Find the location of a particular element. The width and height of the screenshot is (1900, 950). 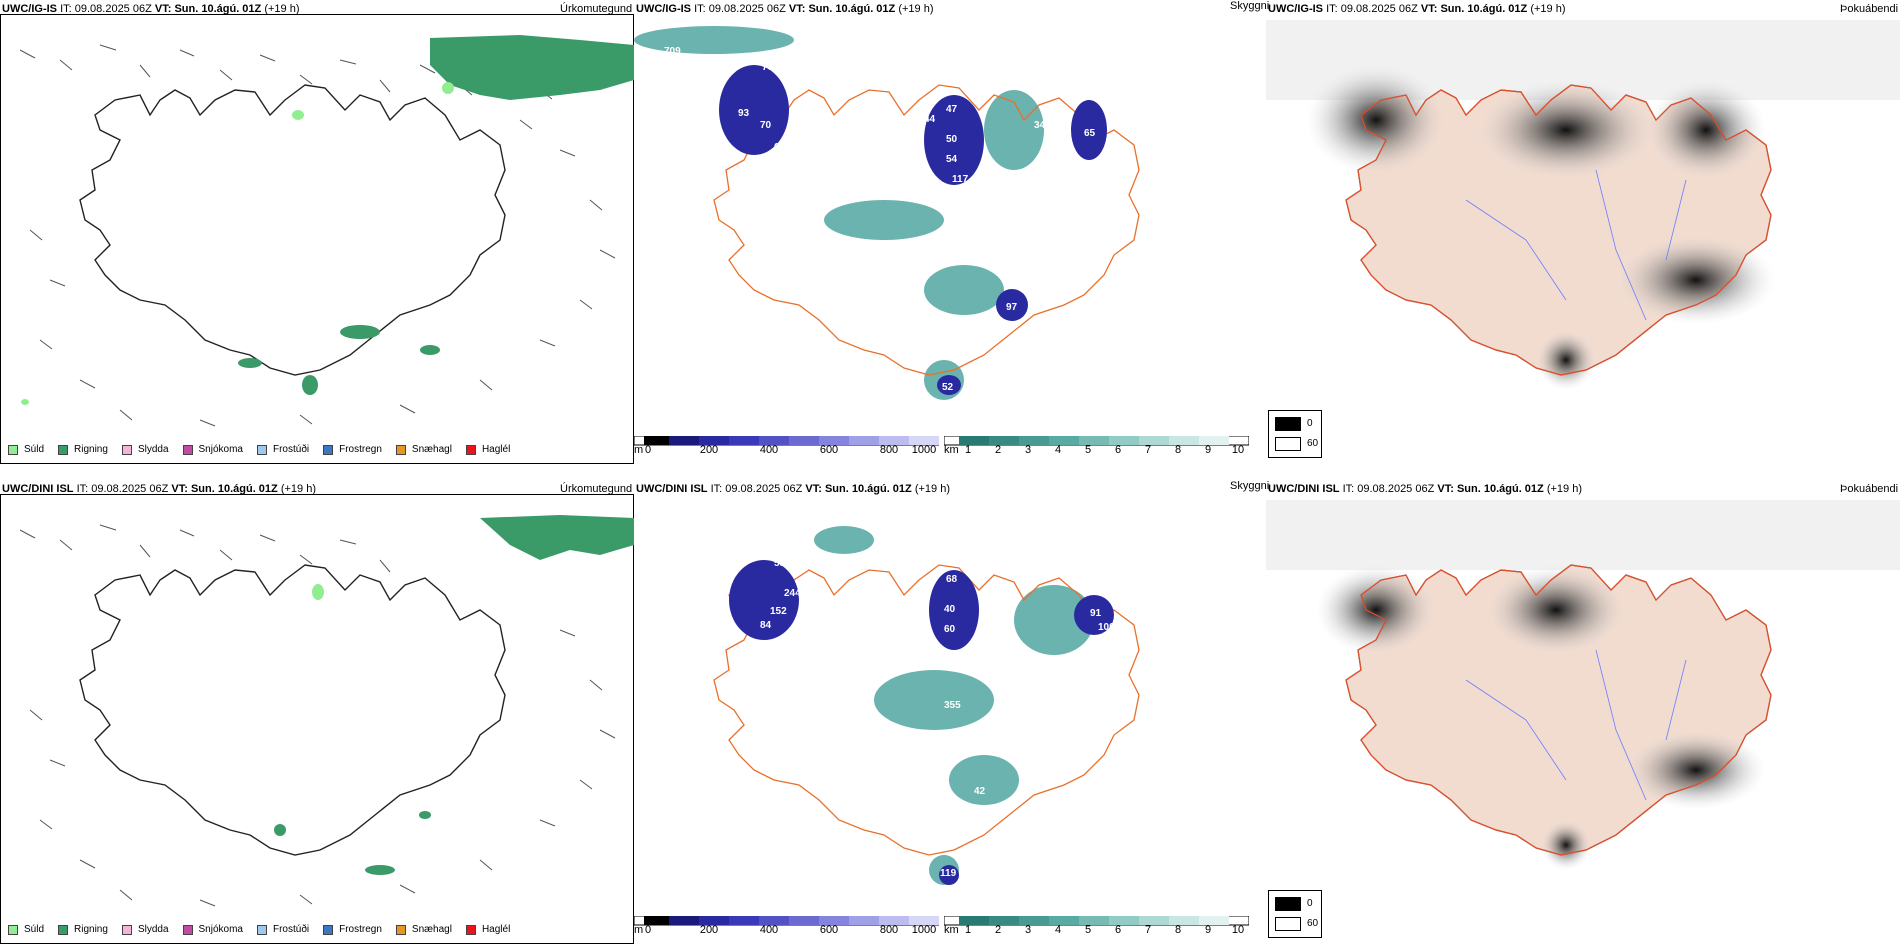

visibility-map: 55 244 152 84 68 40 60 91 100 355 42 119 is located at coordinates (926, 705).